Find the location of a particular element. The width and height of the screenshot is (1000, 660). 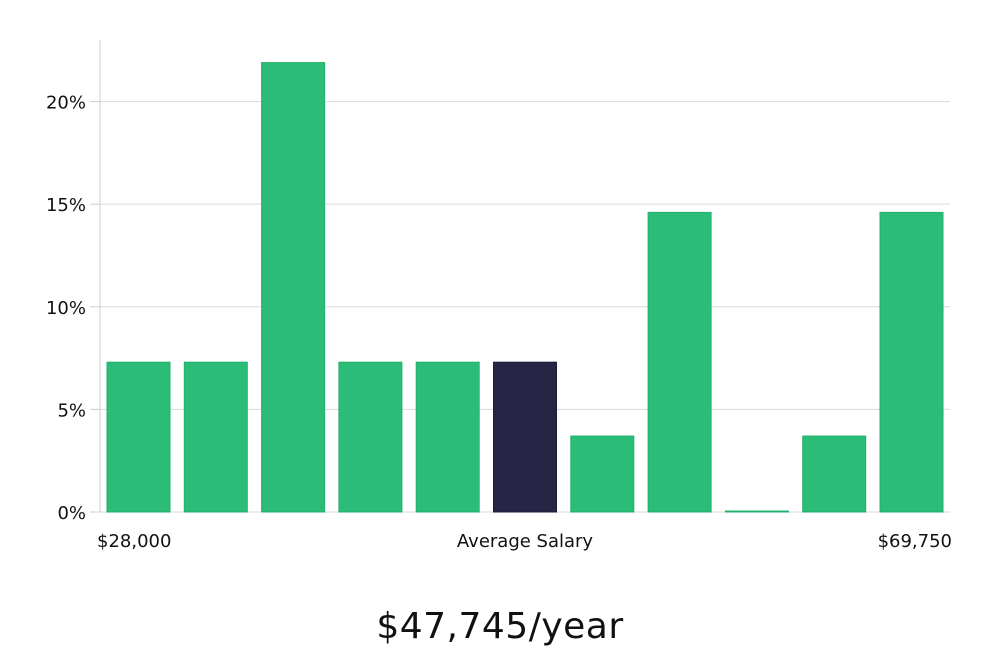

y-tick-labels: 0% 5% 10% 15% 20% is located at coordinates (66, 308).